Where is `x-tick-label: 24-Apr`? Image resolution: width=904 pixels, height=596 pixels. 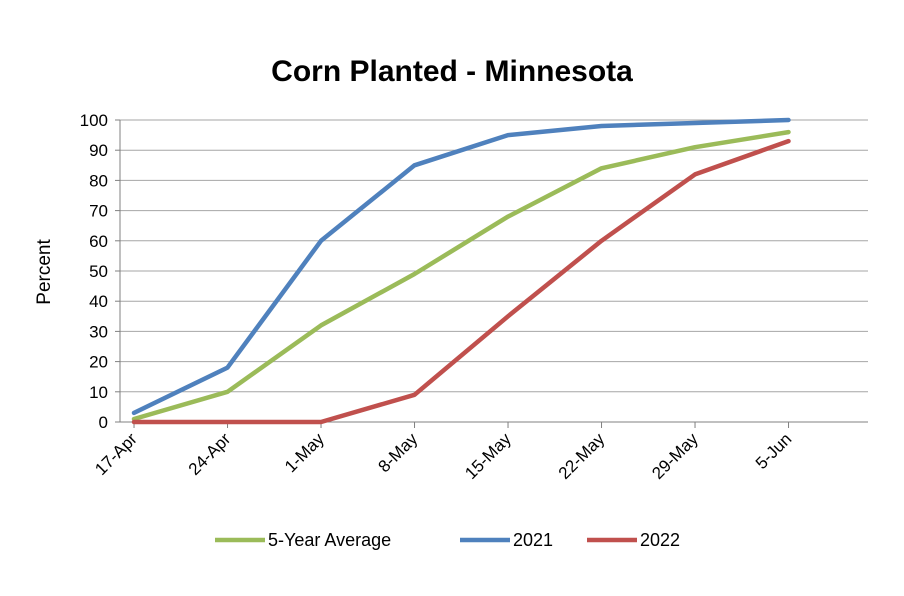 x-tick-label: 24-Apr is located at coordinates (210, 454).